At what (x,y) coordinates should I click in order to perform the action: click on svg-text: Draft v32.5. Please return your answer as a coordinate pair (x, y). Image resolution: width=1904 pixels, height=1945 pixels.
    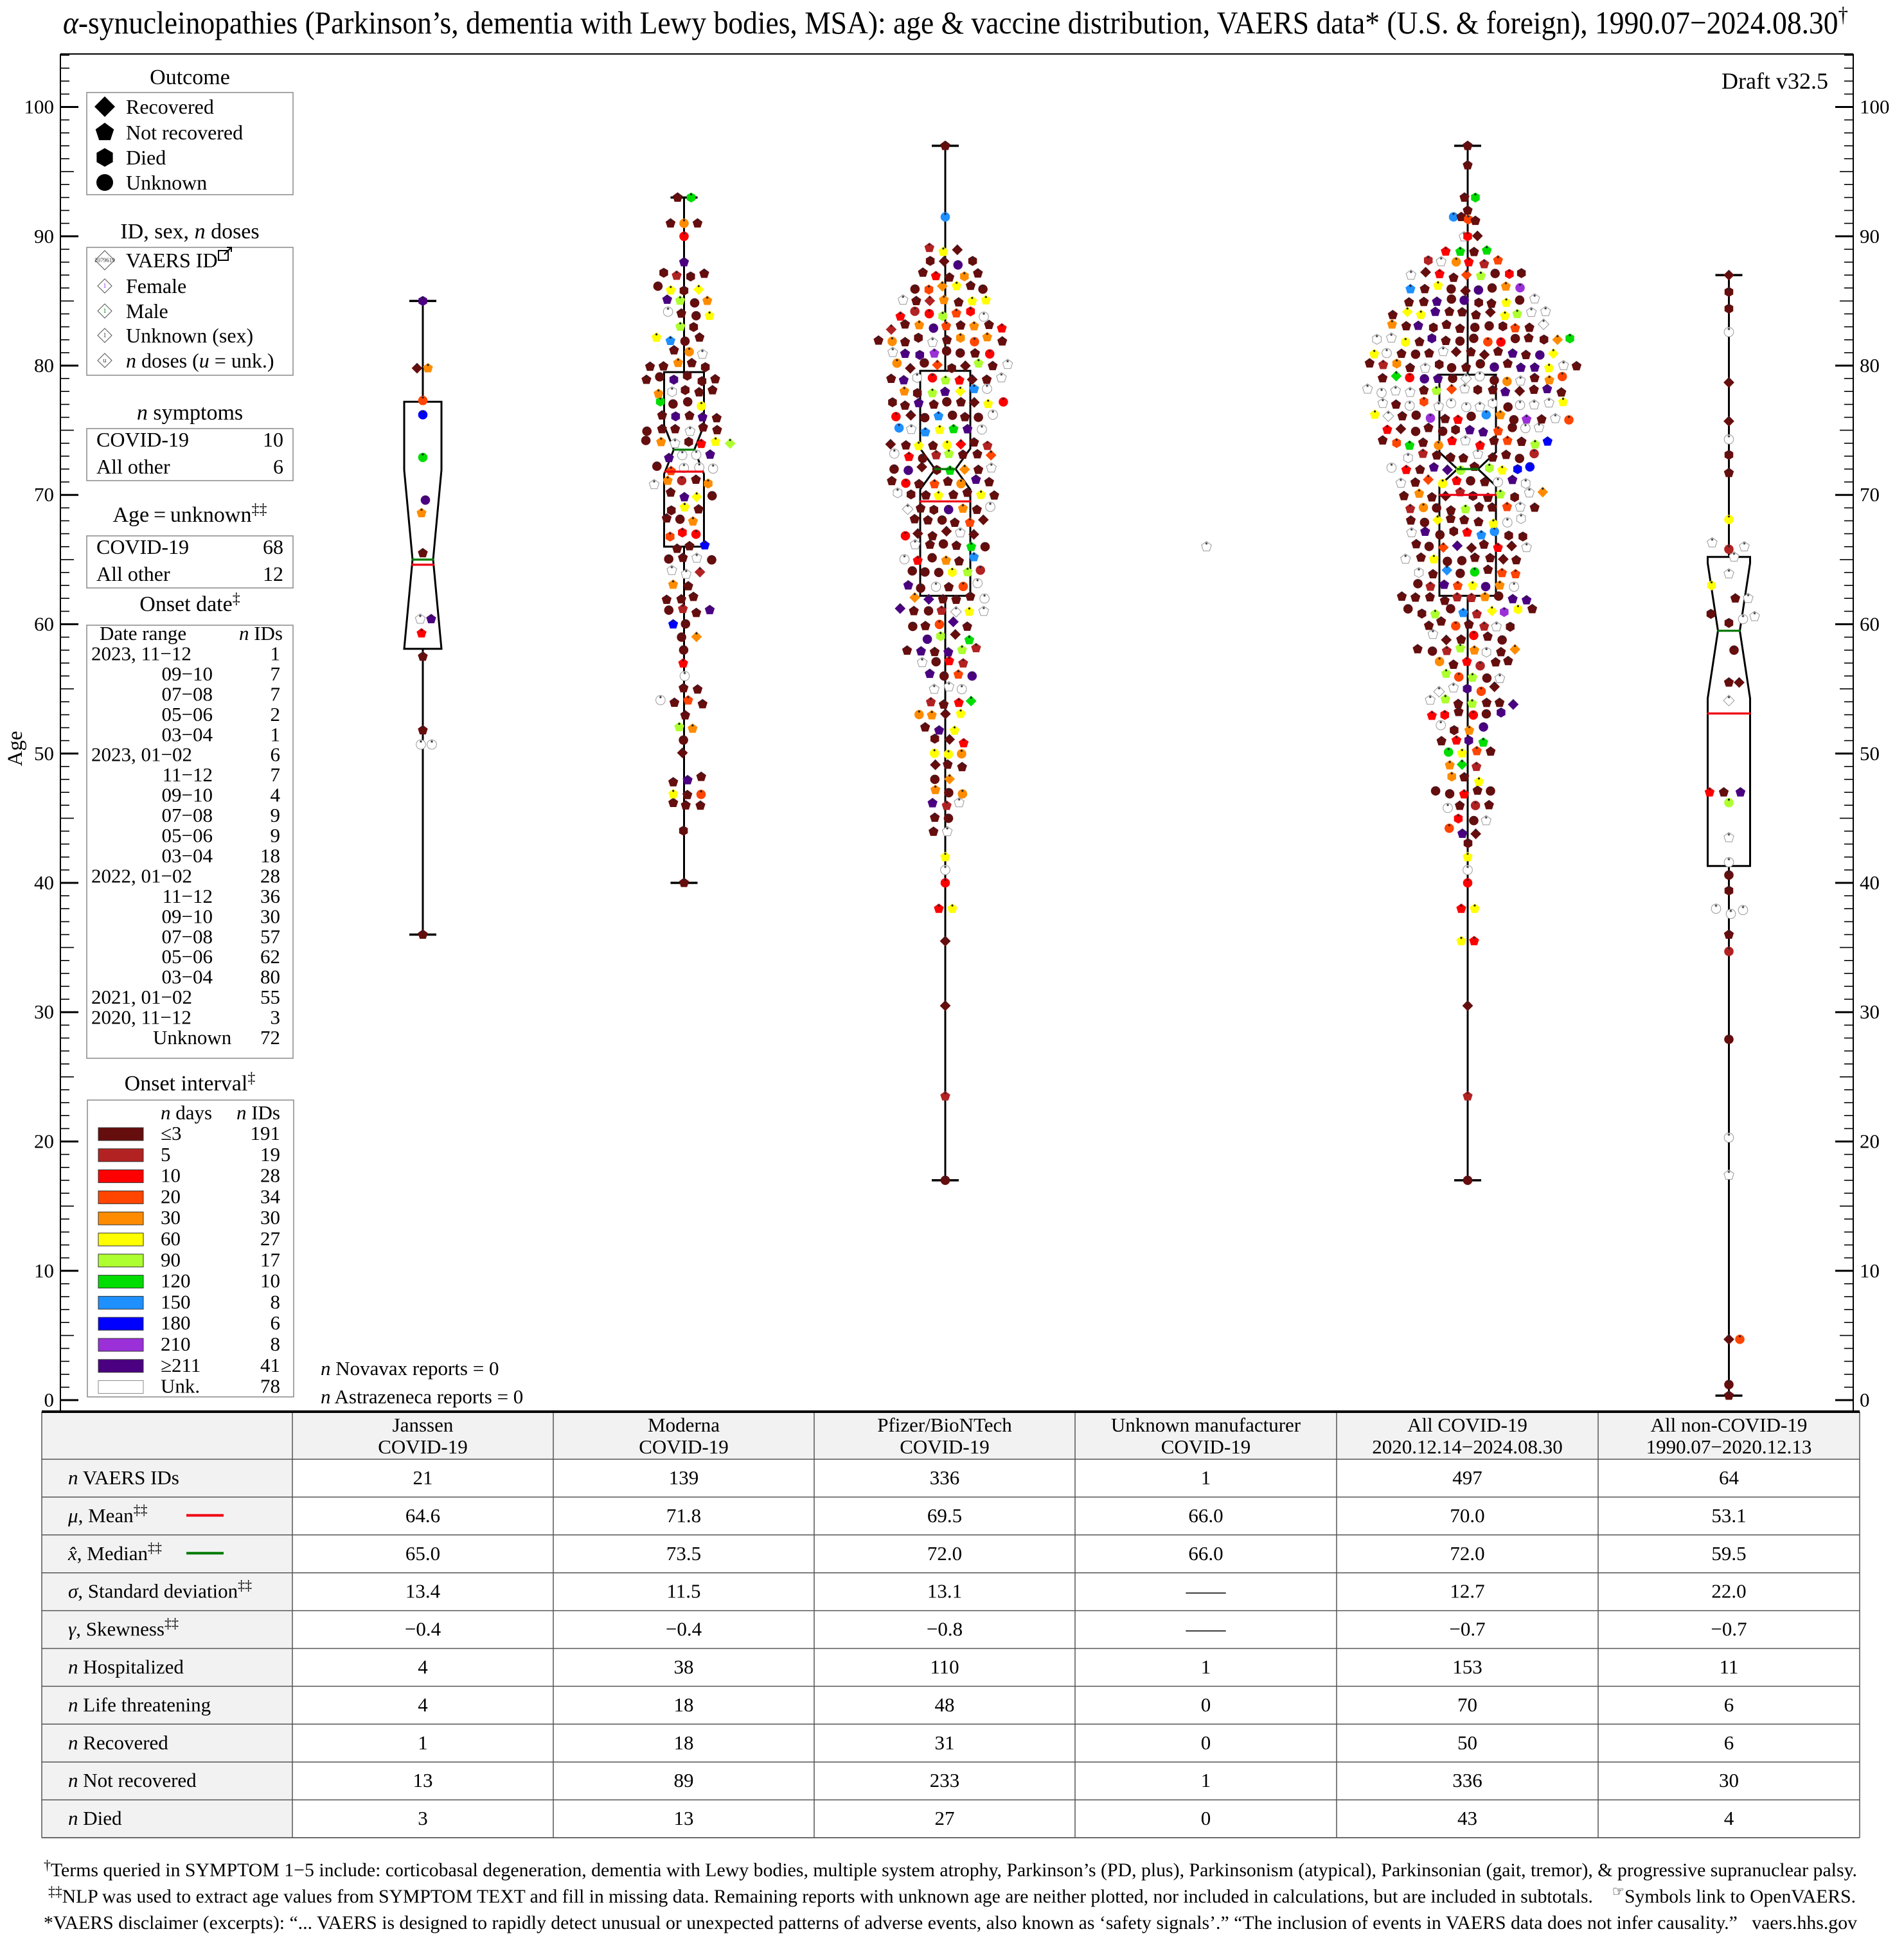
    Looking at the image, I should click on (1775, 81).